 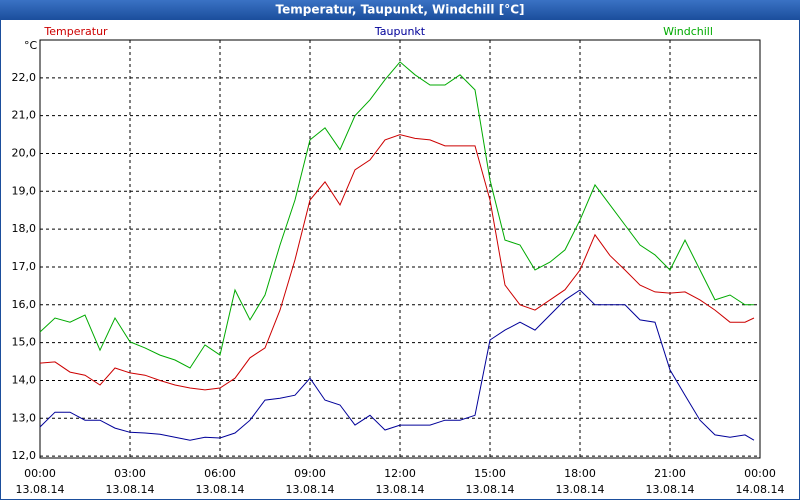 What do you see at coordinates (688, 31) in the screenshot?
I see `legend-entry: Windchill` at bounding box center [688, 31].